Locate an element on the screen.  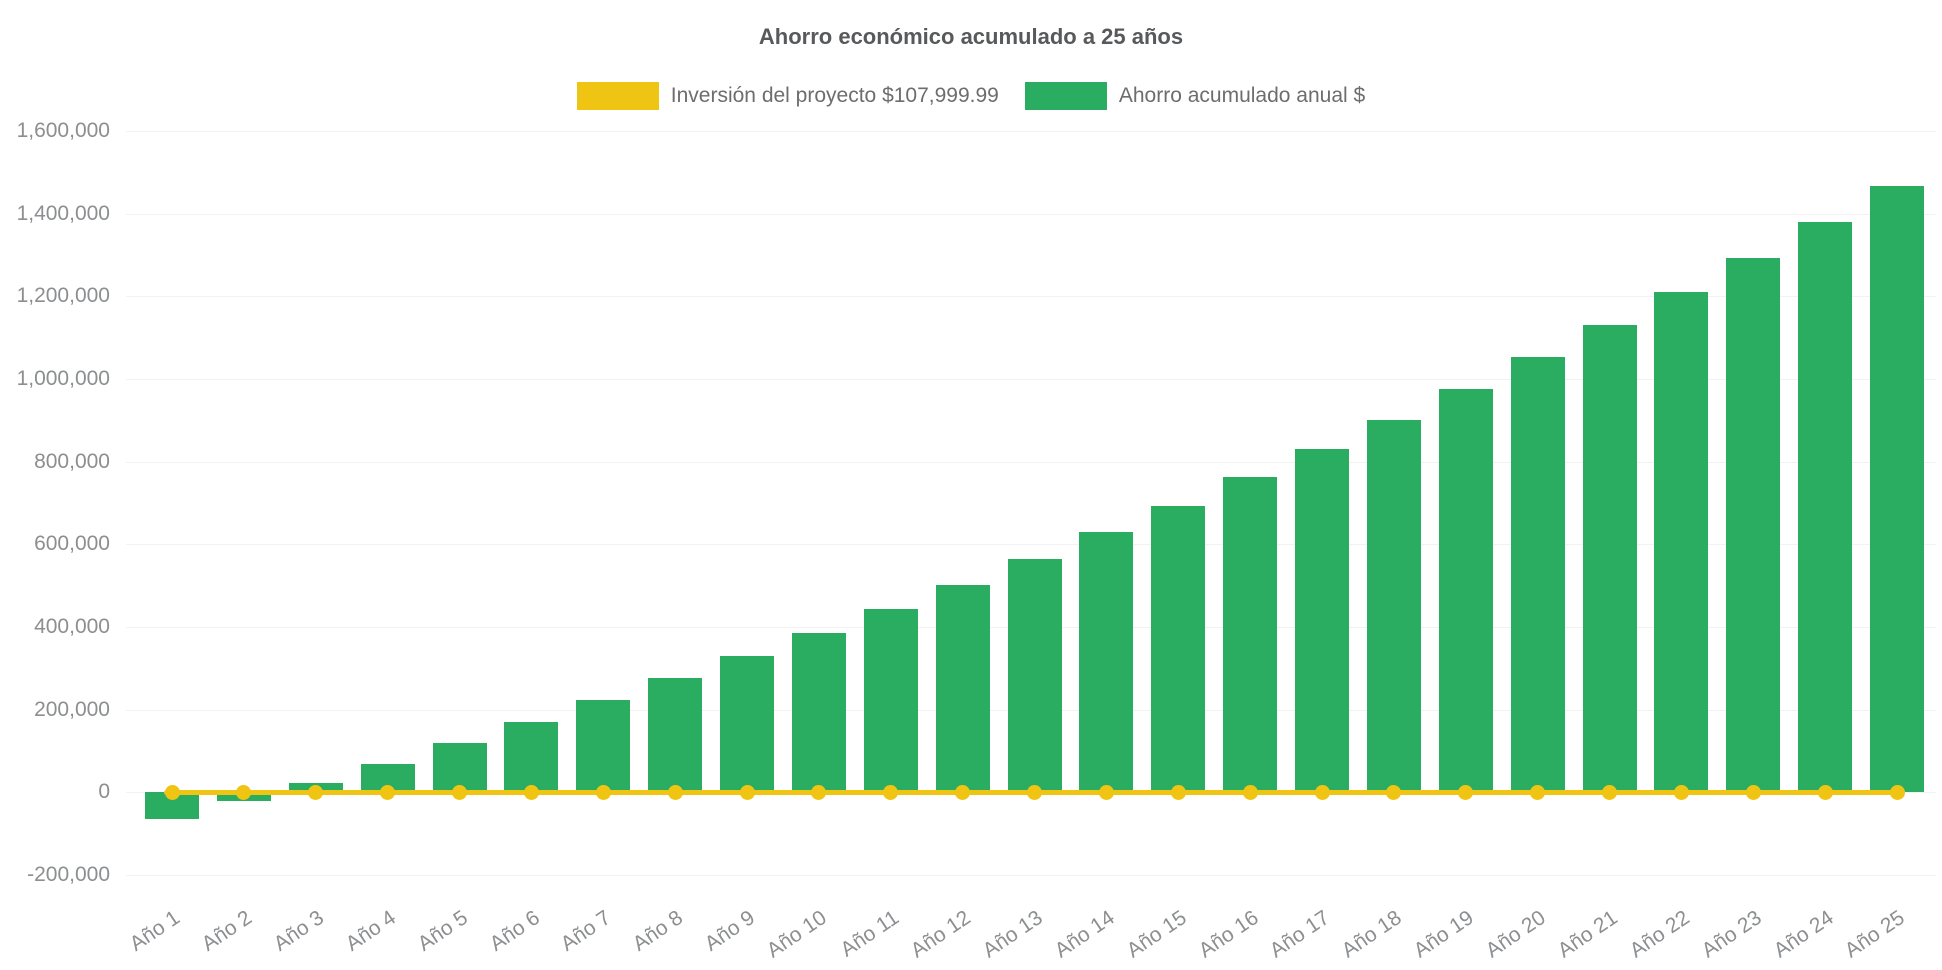
x-axis-label: Año 7 is located at coordinates (586, 931).